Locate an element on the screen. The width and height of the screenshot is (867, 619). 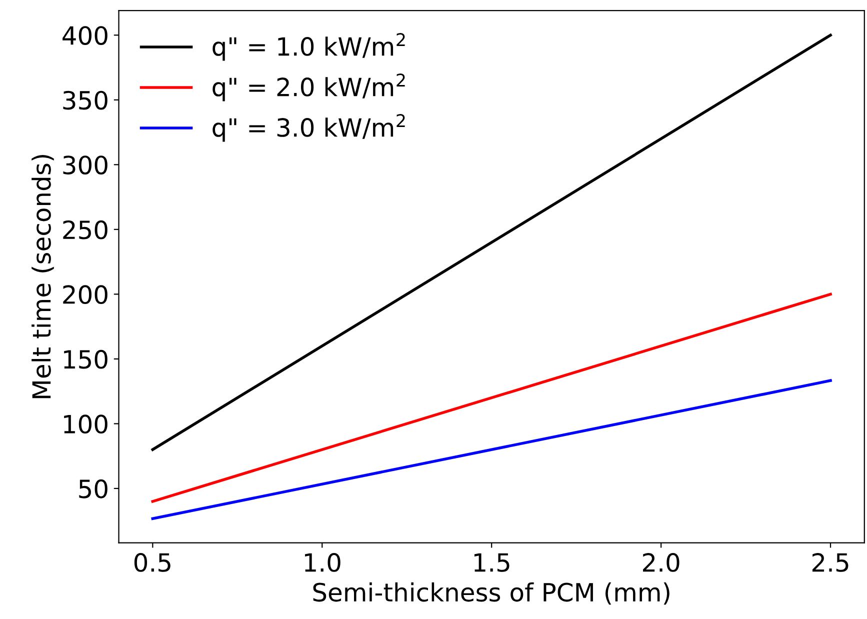
x-tick-label: 0.5 is located at coordinates (152, 562).